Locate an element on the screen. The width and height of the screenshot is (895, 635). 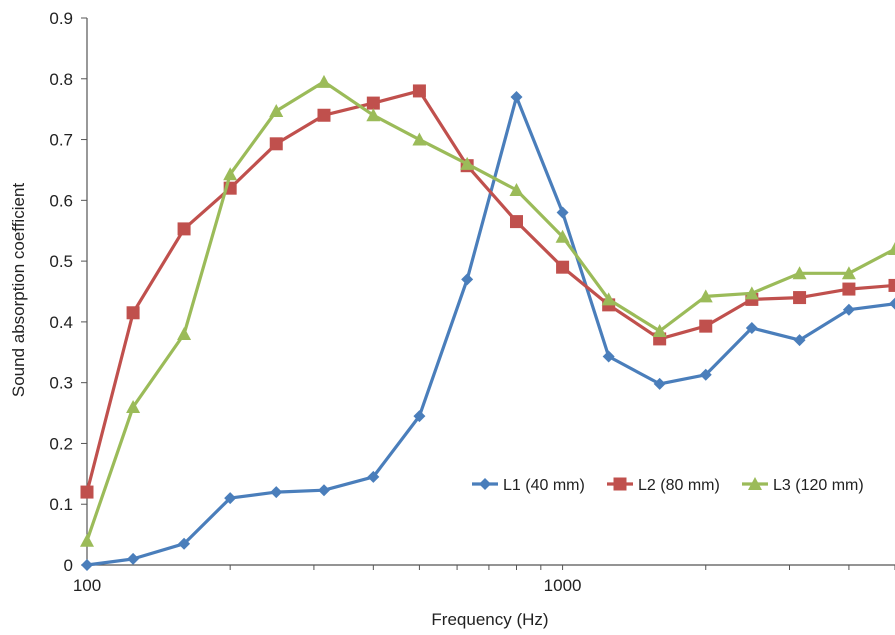
y-tick-label: 0.9 is located at coordinates (61, 18).